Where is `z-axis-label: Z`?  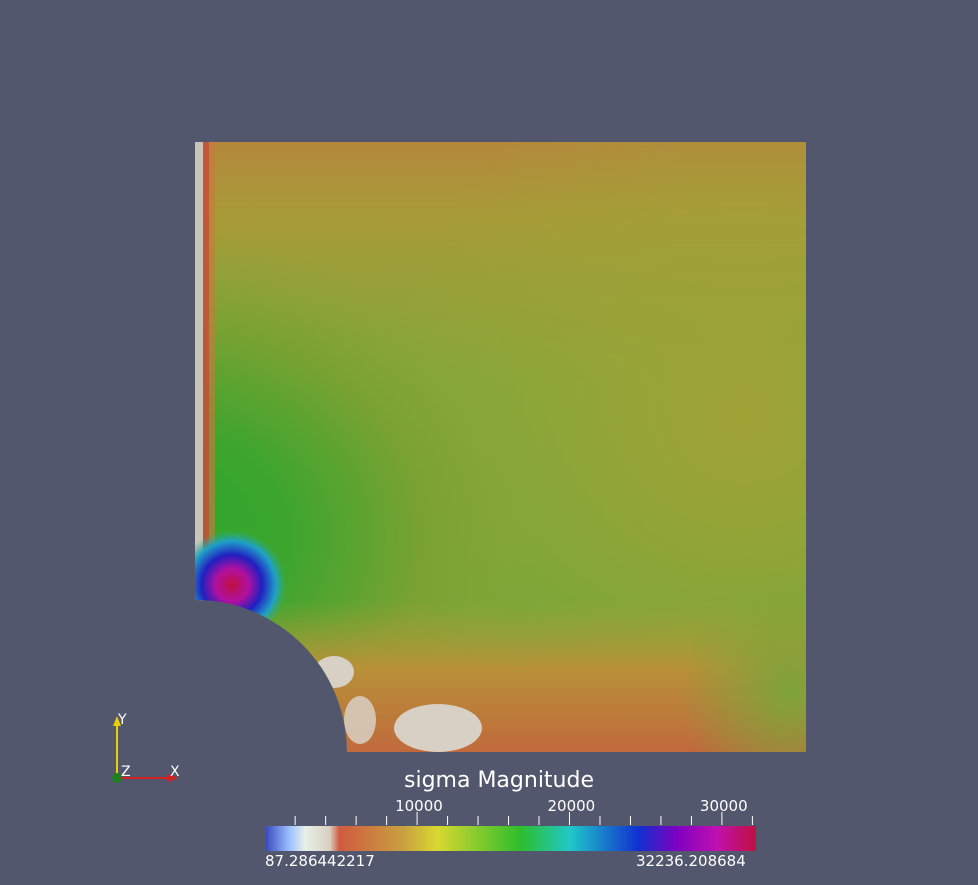
z-axis-label: Z is located at coordinates (126, 772).